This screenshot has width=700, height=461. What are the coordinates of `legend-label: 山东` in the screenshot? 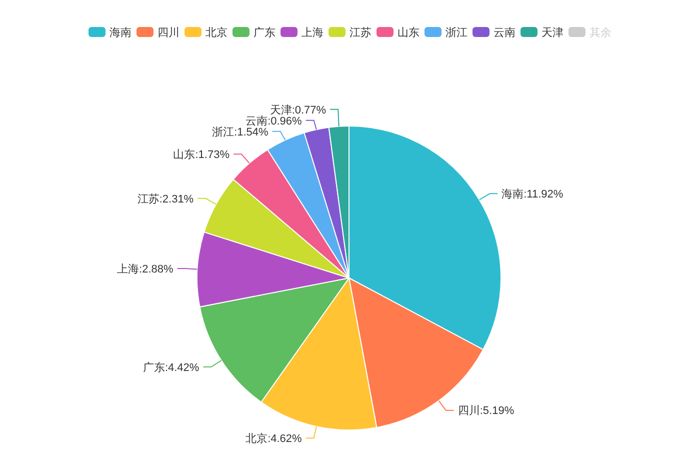 It's located at (409, 32).